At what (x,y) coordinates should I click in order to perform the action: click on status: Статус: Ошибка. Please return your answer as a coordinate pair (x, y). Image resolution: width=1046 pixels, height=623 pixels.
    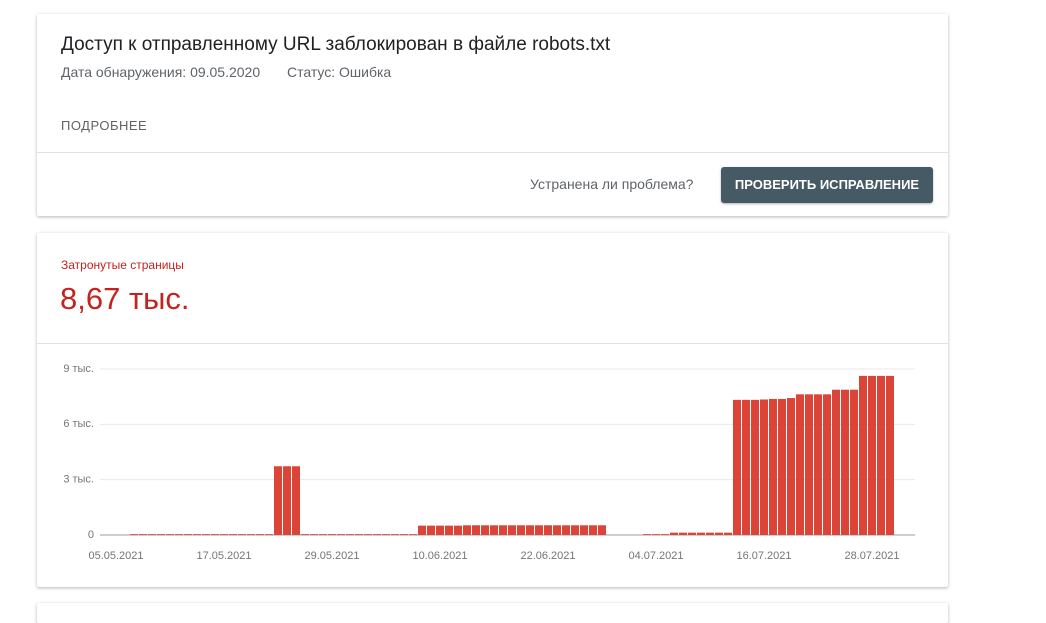
    Looking at the image, I should click on (339, 72).